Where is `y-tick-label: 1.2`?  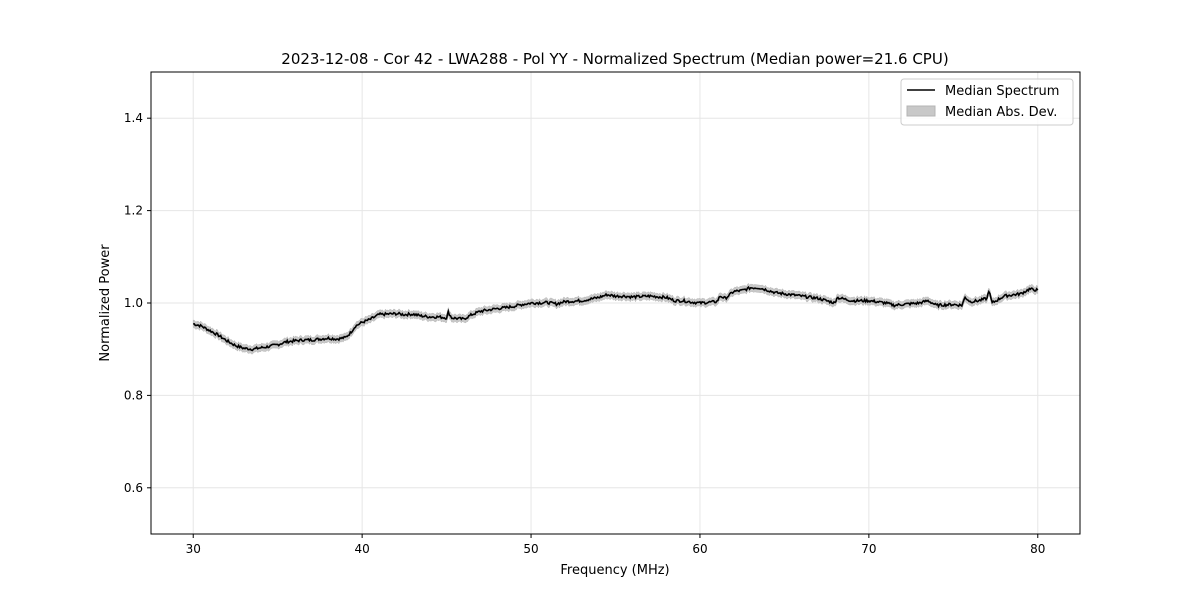 y-tick-label: 1.2 is located at coordinates (133, 211).